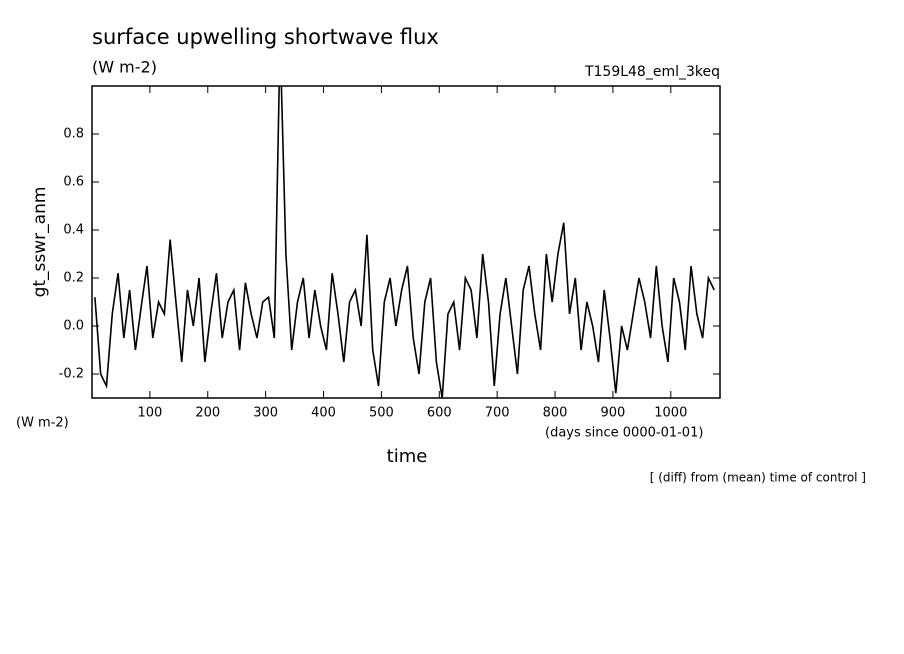  I want to click on y-tick-label: 0.2, so click(73, 278).